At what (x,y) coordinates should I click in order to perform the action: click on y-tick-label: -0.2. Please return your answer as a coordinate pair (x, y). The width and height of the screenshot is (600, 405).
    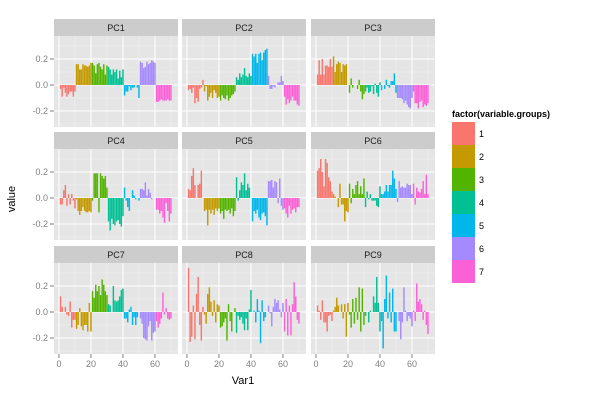
    Looking at the image, I should click on (40, 224).